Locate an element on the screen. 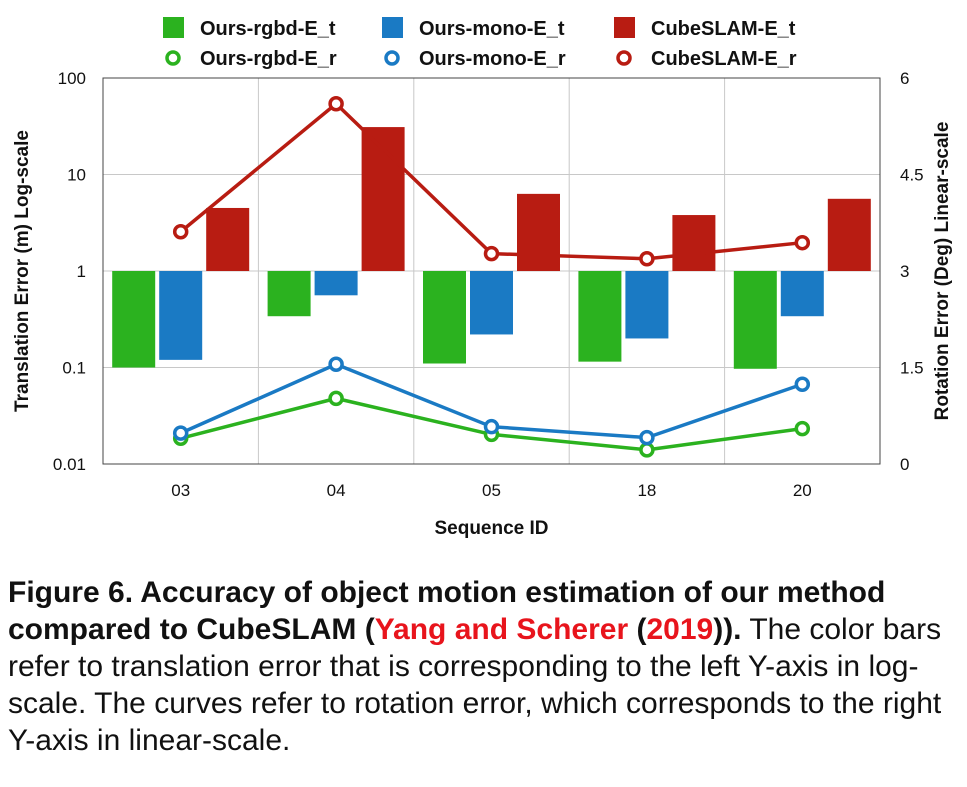 The width and height of the screenshot is (967, 787). x-tick-label: 03 is located at coordinates (180, 490).